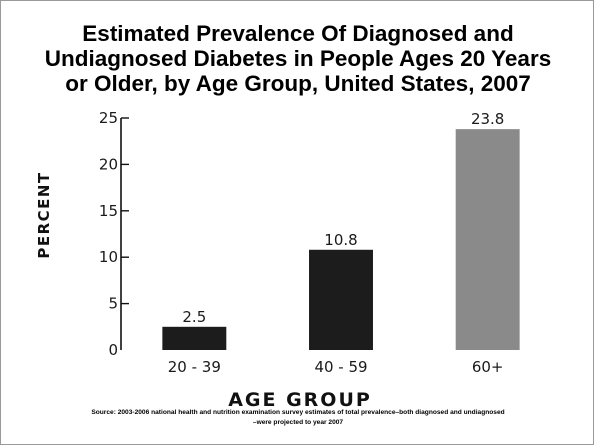 The height and width of the screenshot is (446, 594). What do you see at coordinates (108, 118) in the screenshot?
I see `y-tick-label: 25` at bounding box center [108, 118].